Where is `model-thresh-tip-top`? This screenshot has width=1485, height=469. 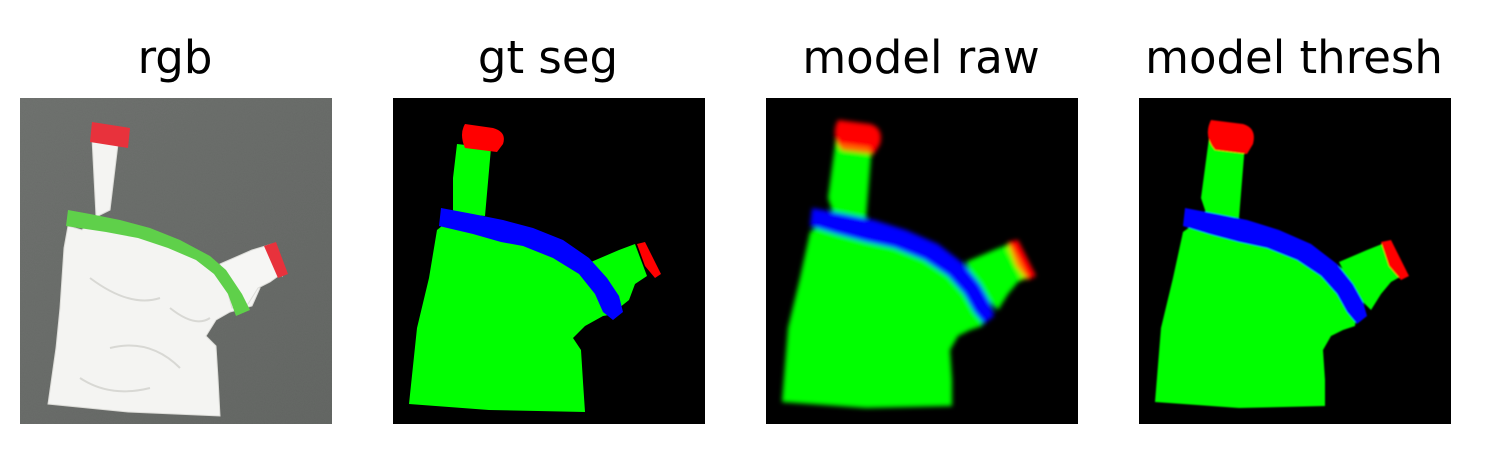
model-thresh-tip-top is located at coordinates (1230, 137).